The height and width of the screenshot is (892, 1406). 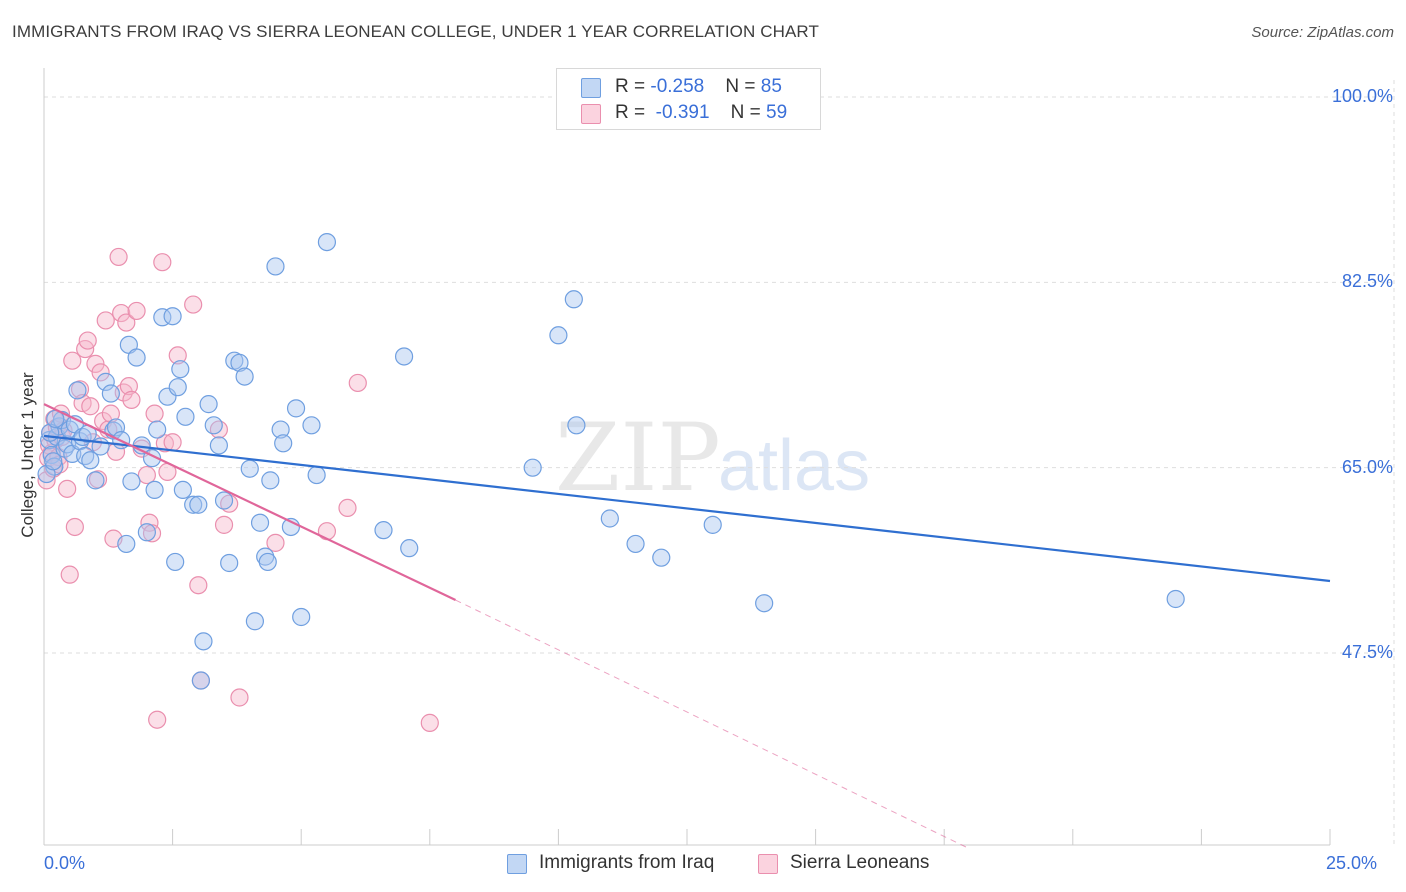 What do you see at coordinates (768, 864) in the screenshot?
I see `bottom-legend-swatch-pink` at bounding box center [768, 864].